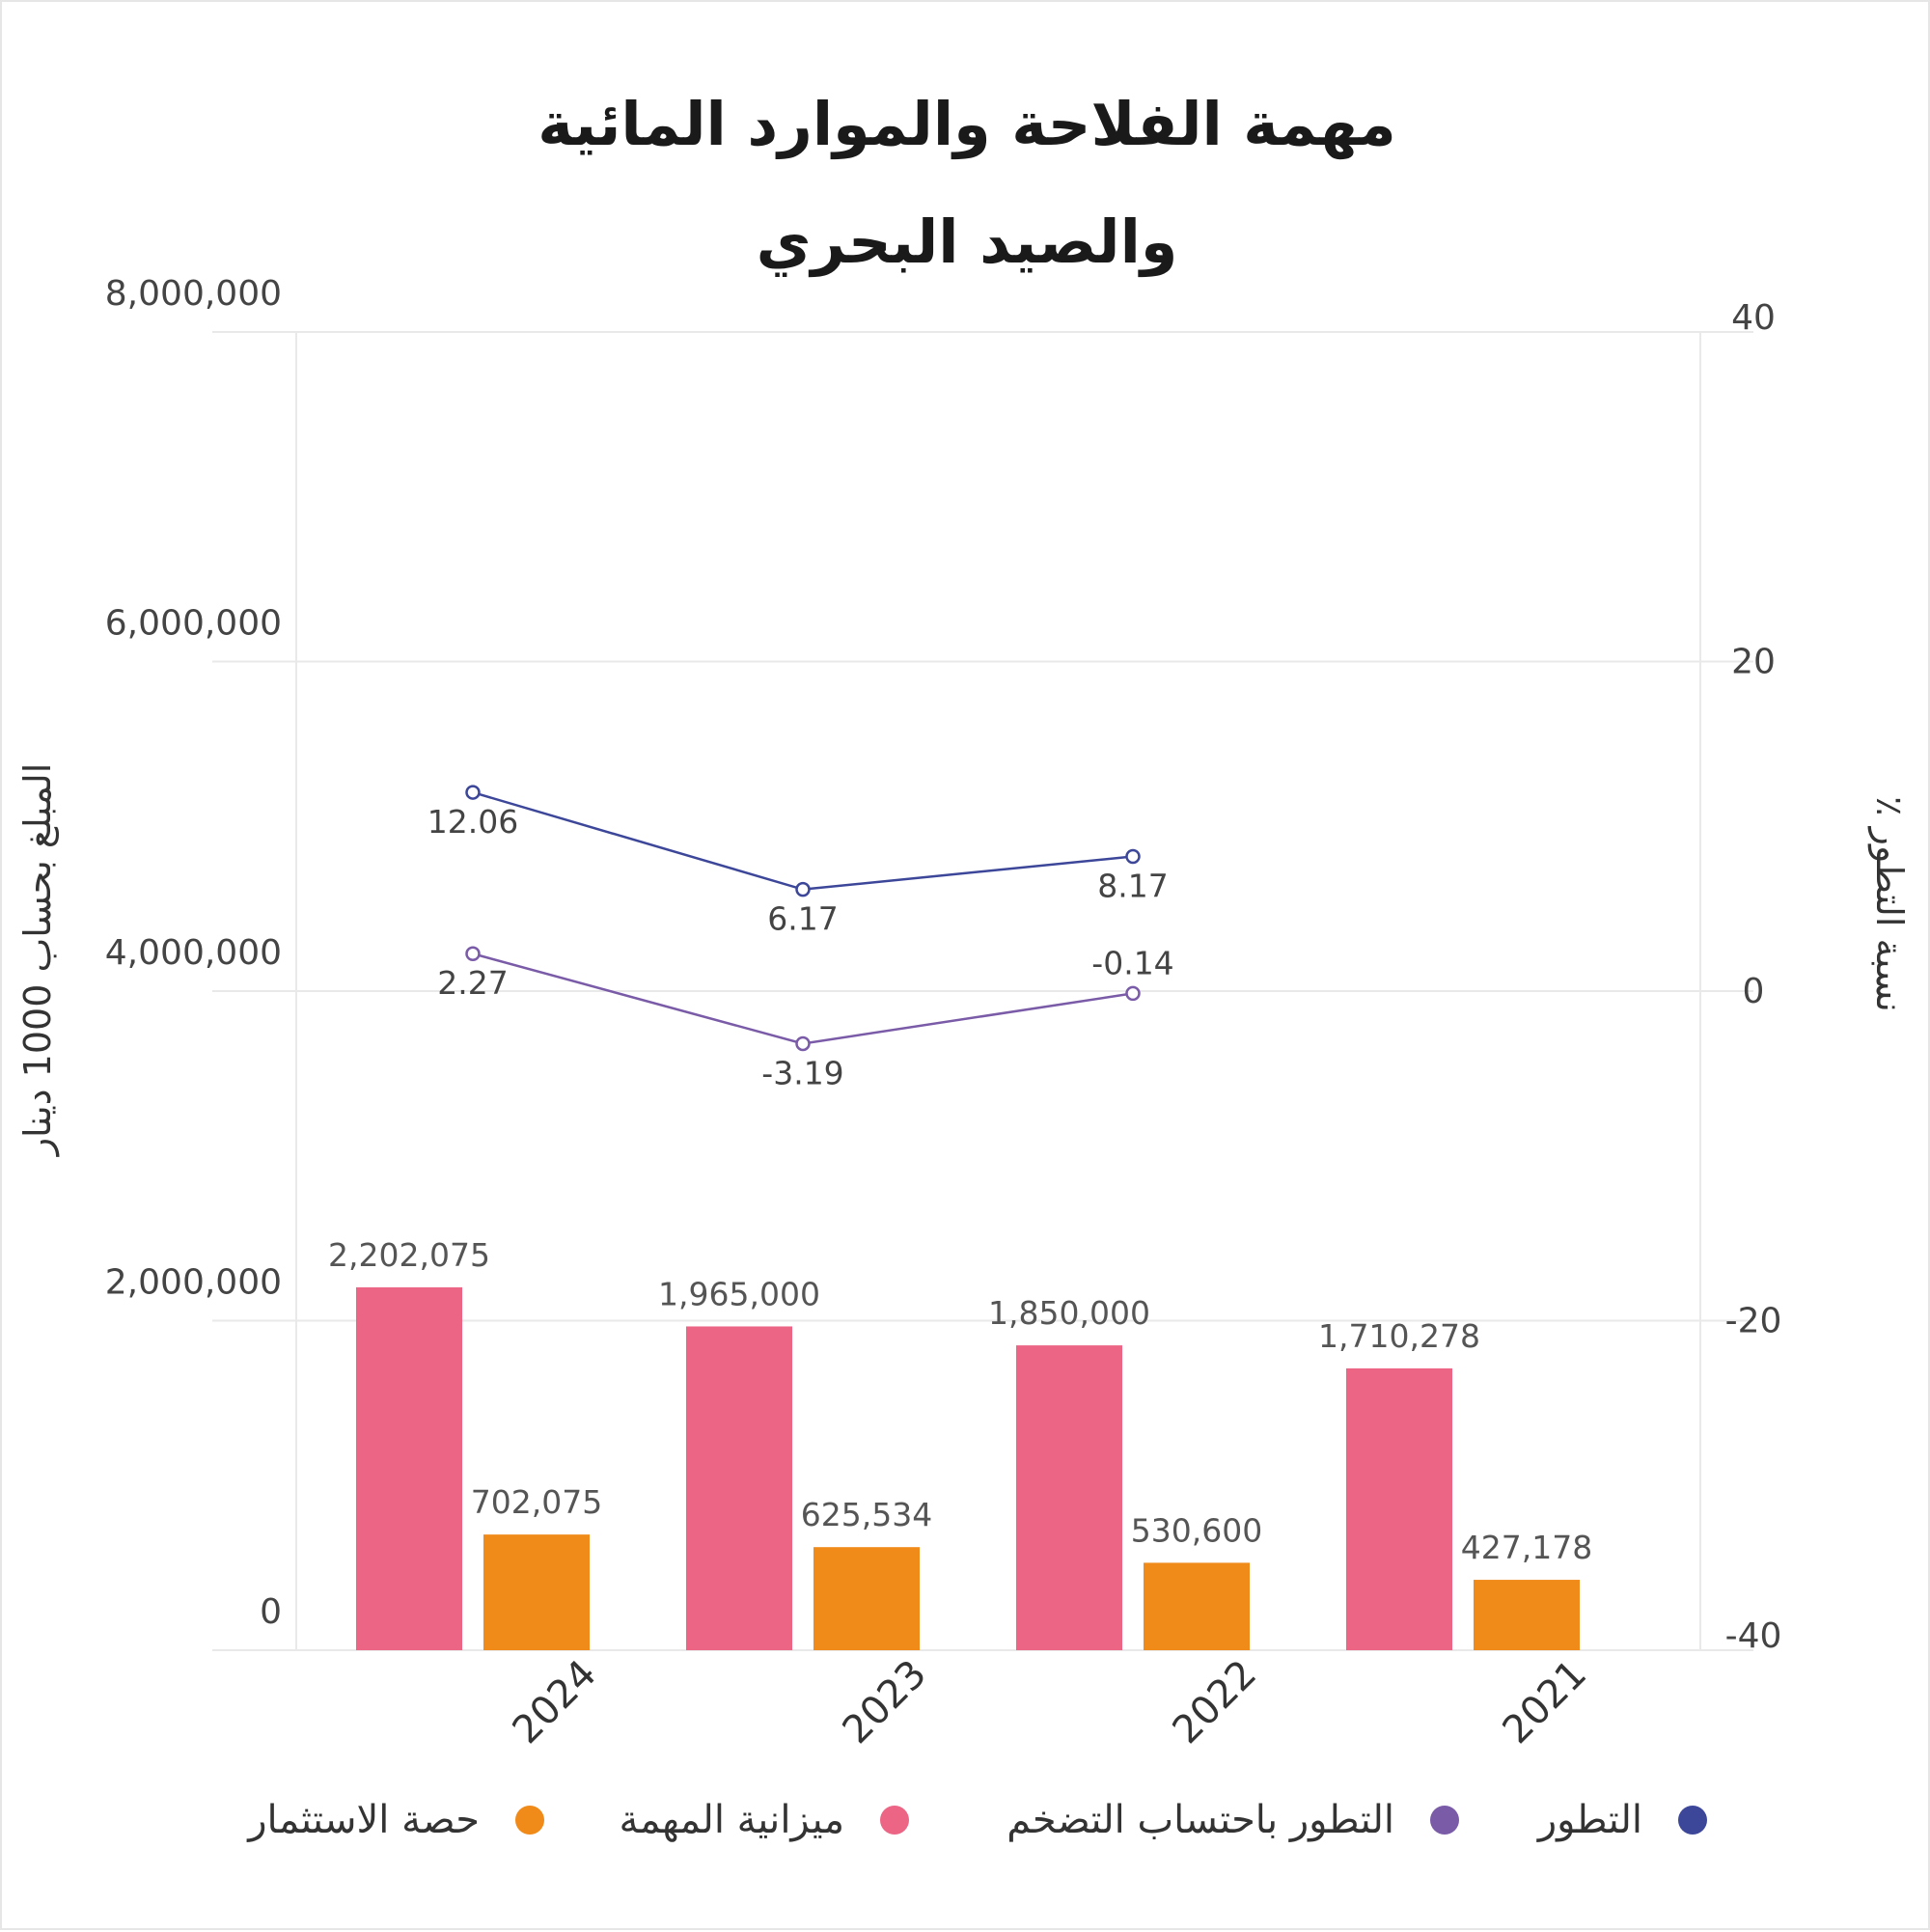  Describe the element at coordinates (803, 840) in the screenshot. I see `line-growth` at that location.